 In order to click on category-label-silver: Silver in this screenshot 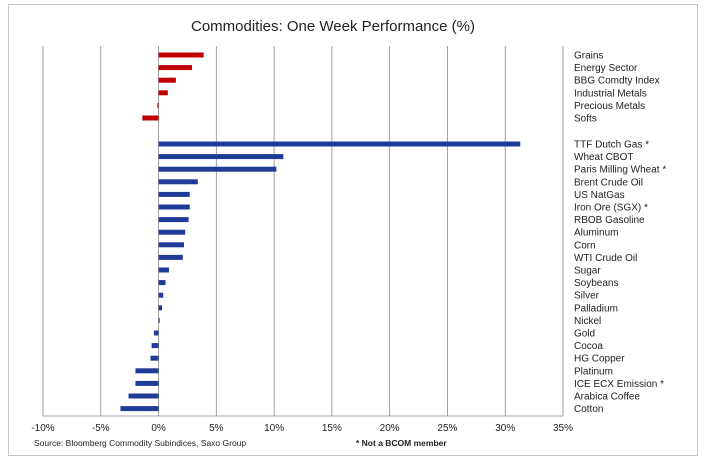, I will do `click(587, 296)`.